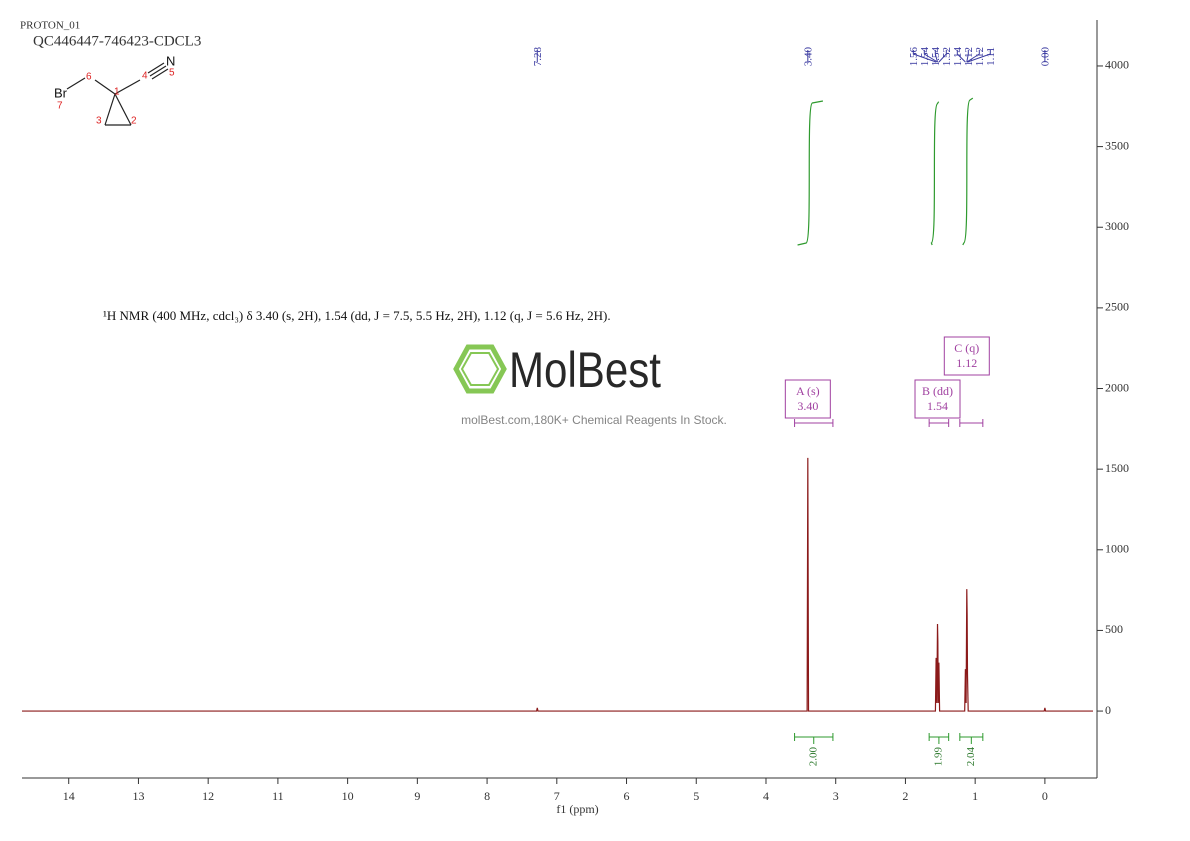 Image resolution: width=1190 pixels, height=841 pixels. Describe the element at coordinates (627, 796) in the screenshot. I see `x-tick-label: 6` at that location.